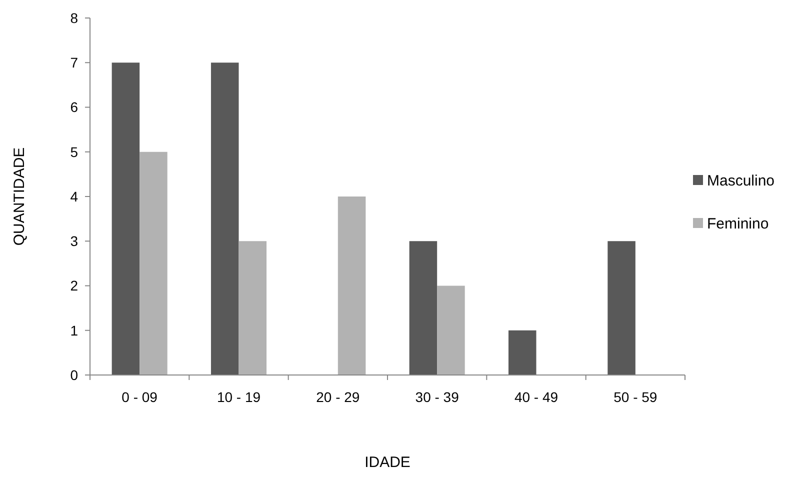 This screenshot has width=800, height=479. I want to click on y-tick-label: 0, so click(74, 374).